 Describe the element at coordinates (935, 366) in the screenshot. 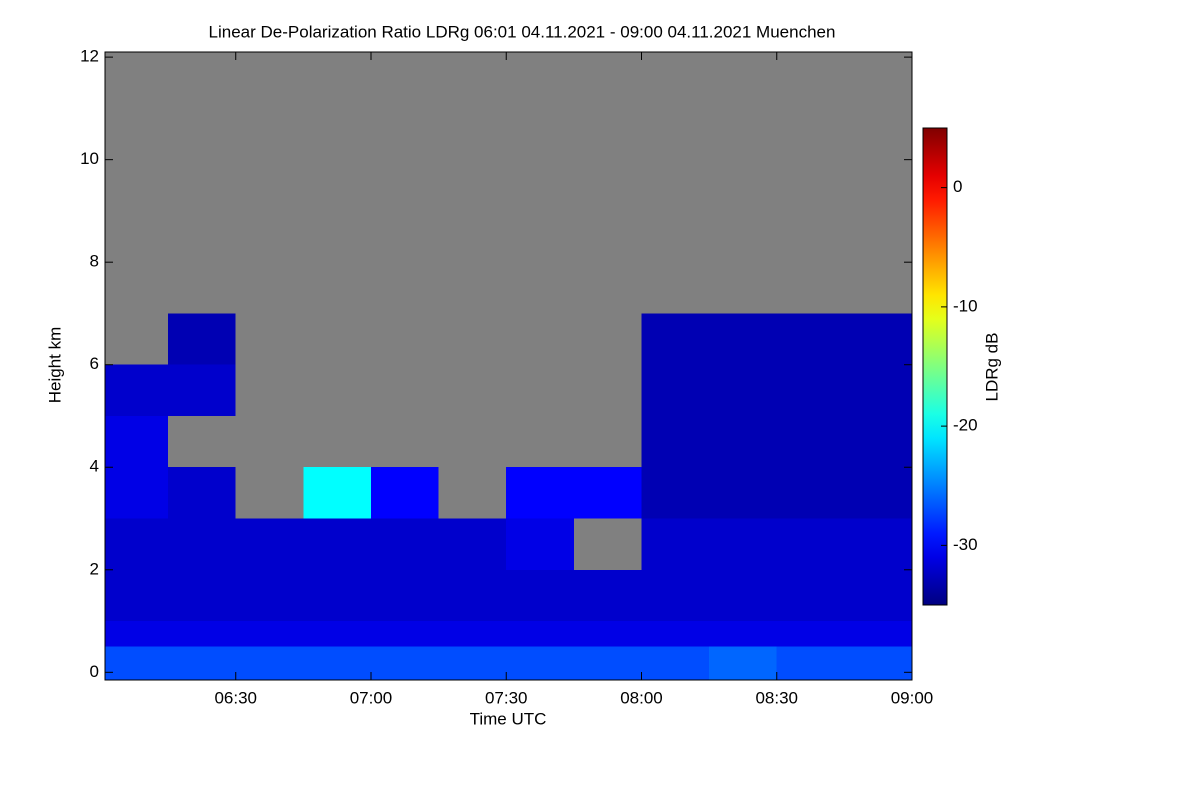

I see `colorbar` at that location.